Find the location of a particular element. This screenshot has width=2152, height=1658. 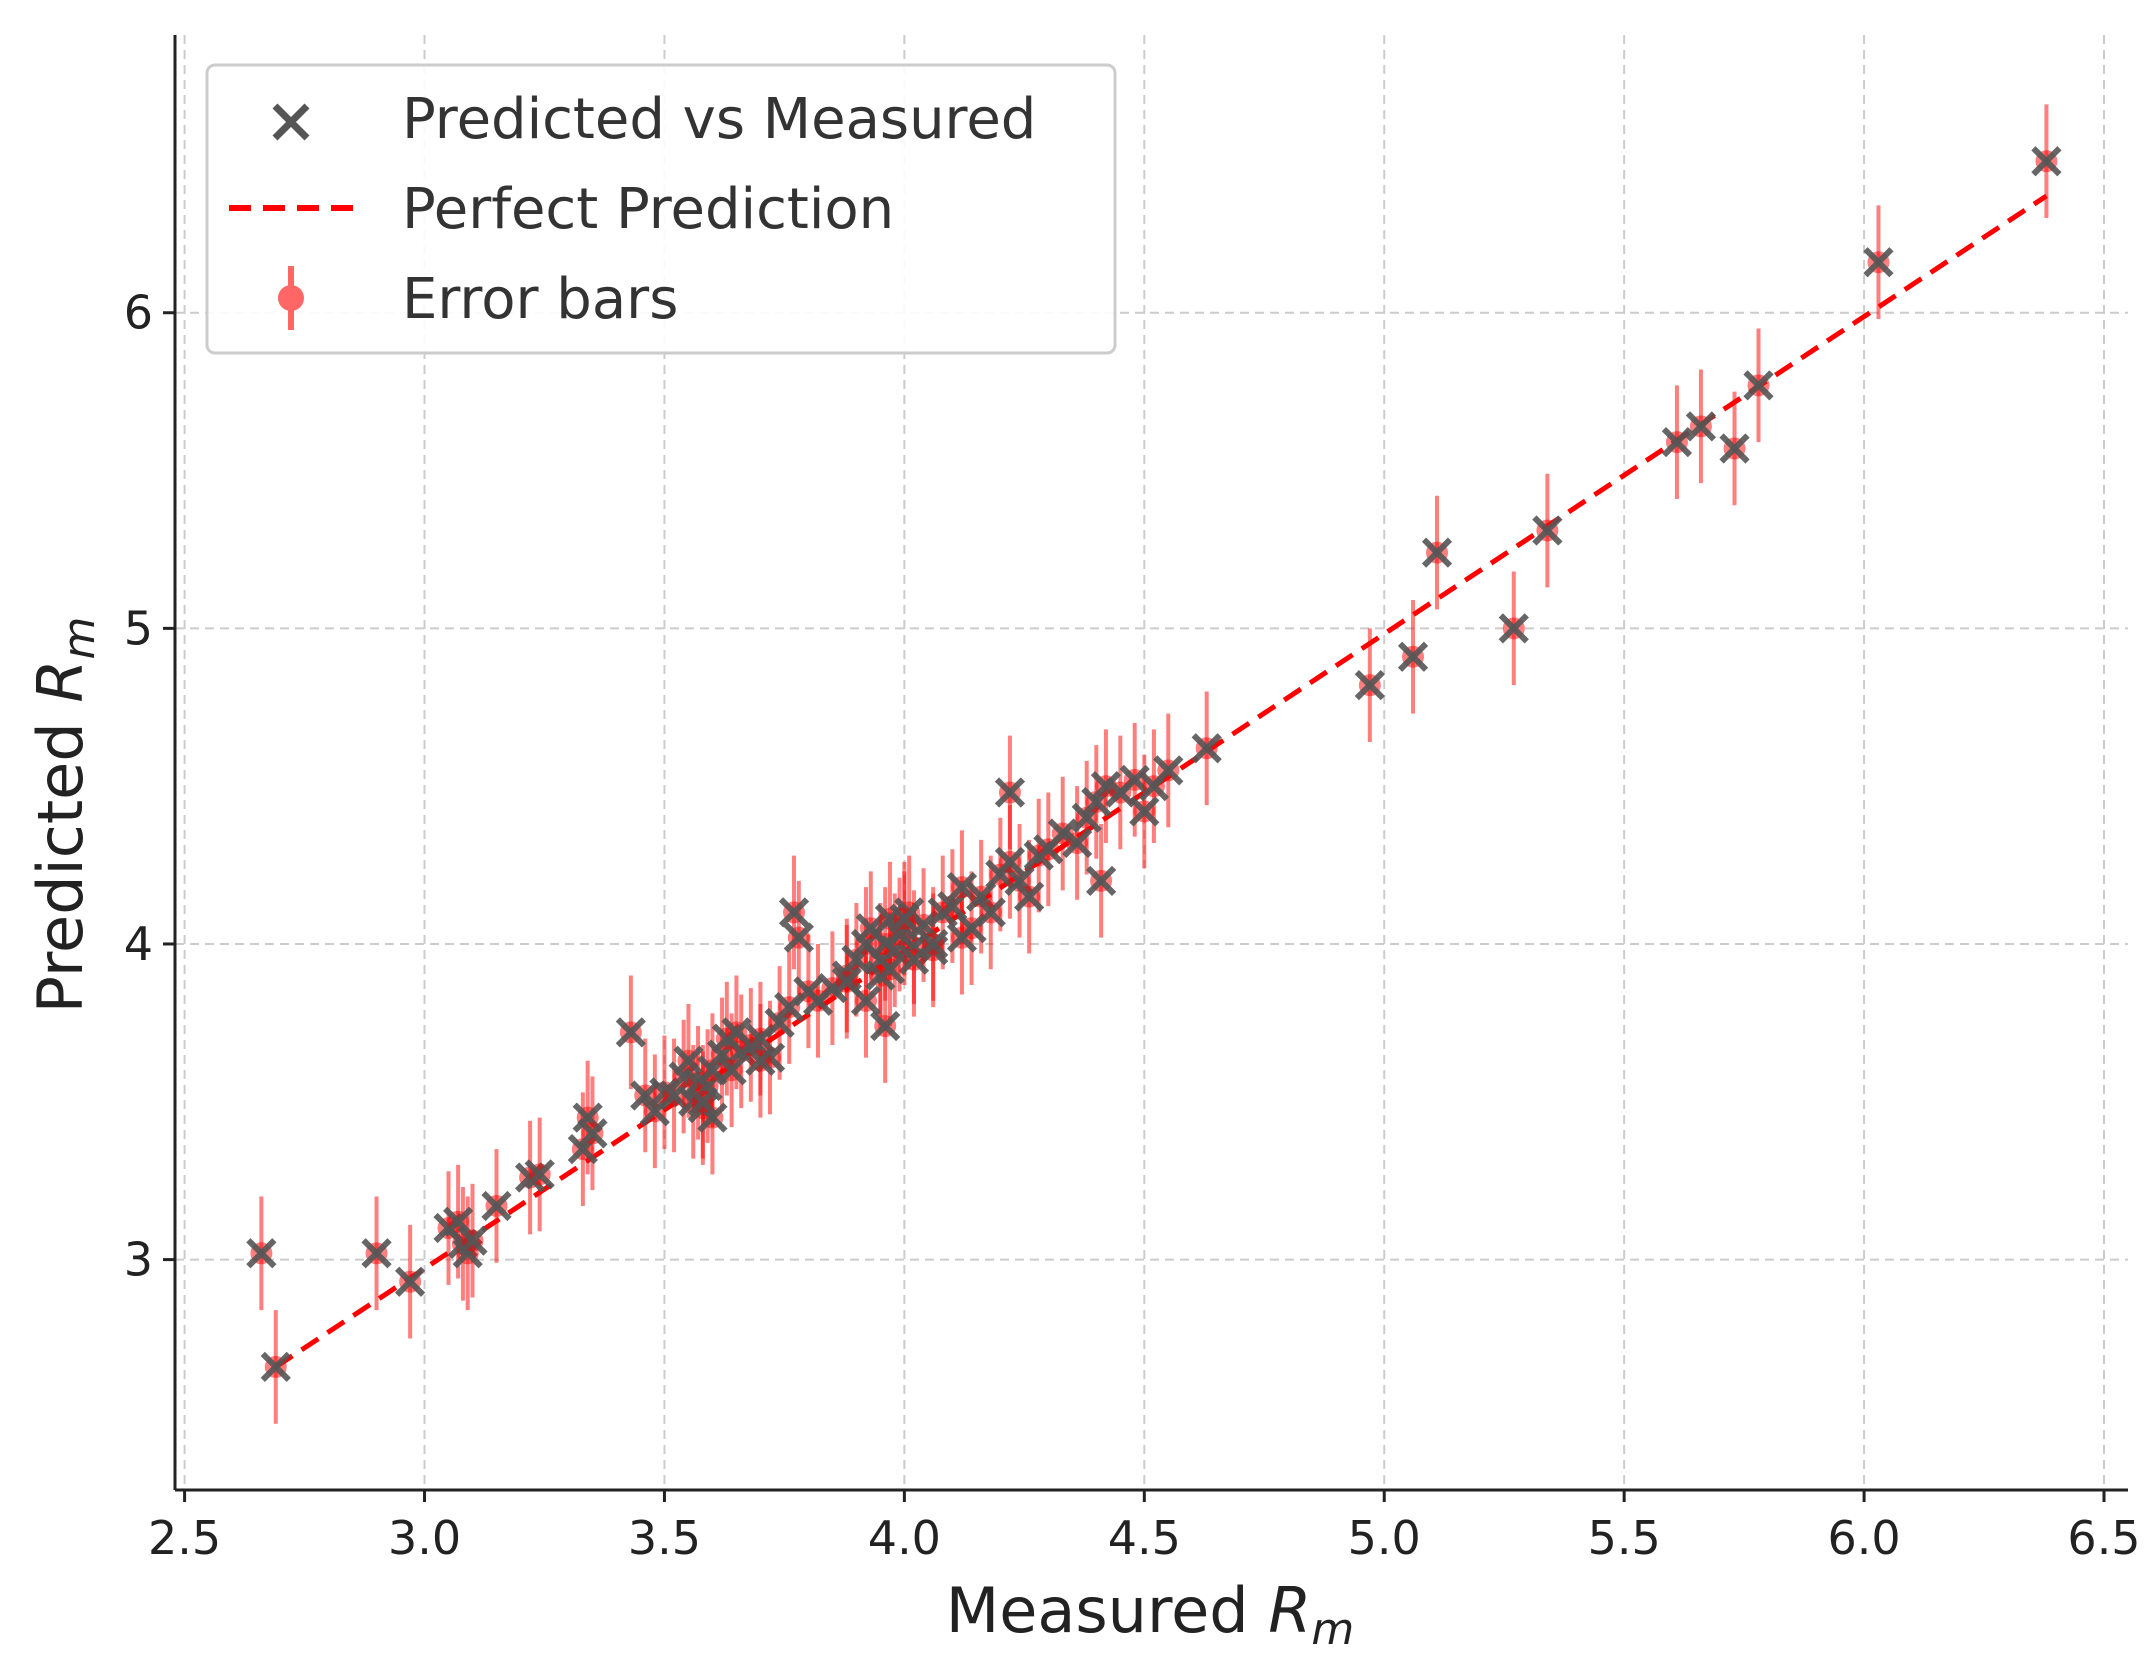

x-tick-label: 5.0 is located at coordinates (1384, 1538).